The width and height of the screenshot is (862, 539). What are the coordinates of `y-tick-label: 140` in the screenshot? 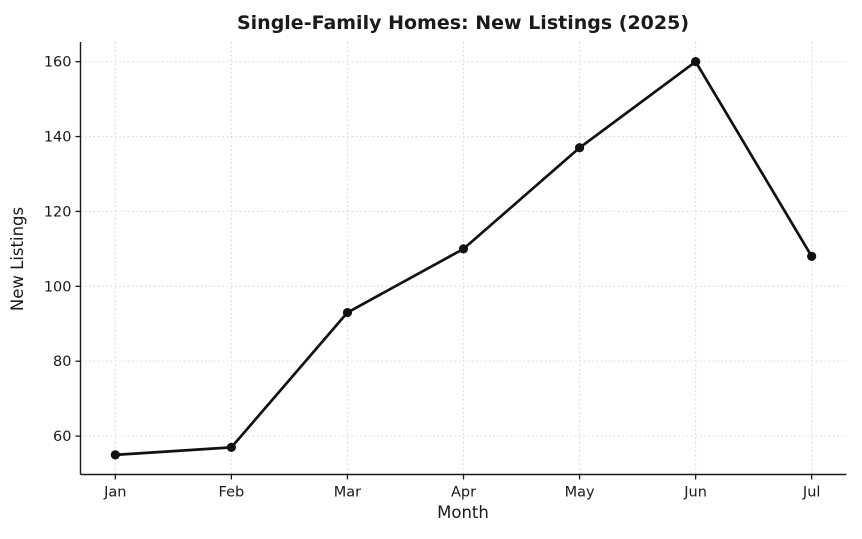 It's located at (58, 138).